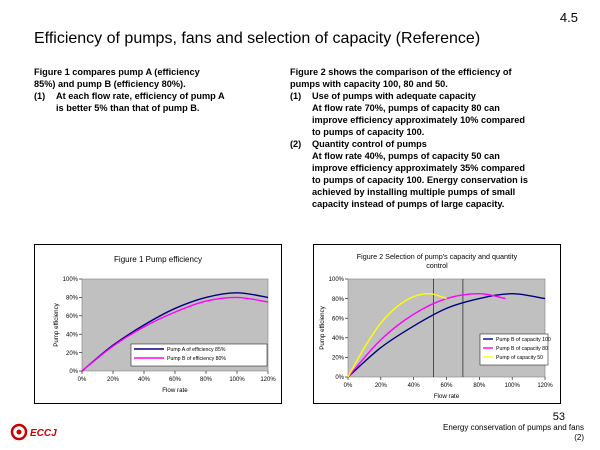 Image resolution: width=600 pixels, height=450 pixels. What do you see at coordinates (579, 437) in the screenshot?
I see `footer-line: (2)` at bounding box center [579, 437].